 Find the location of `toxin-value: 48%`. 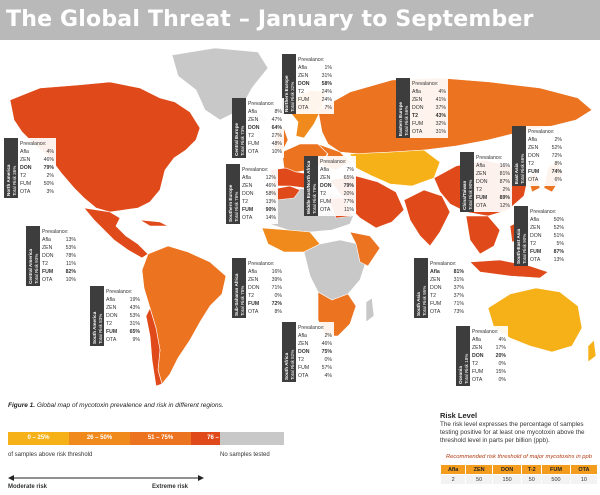

toxin-value: 48% is located at coordinates (277, 144).